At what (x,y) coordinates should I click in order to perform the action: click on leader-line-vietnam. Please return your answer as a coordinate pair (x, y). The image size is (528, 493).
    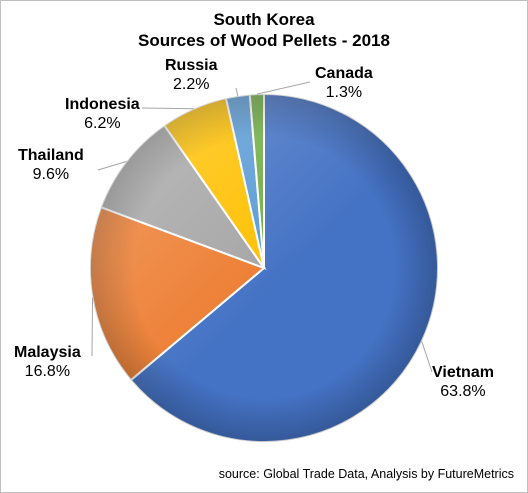
    Looking at the image, I should click on (427, 357).